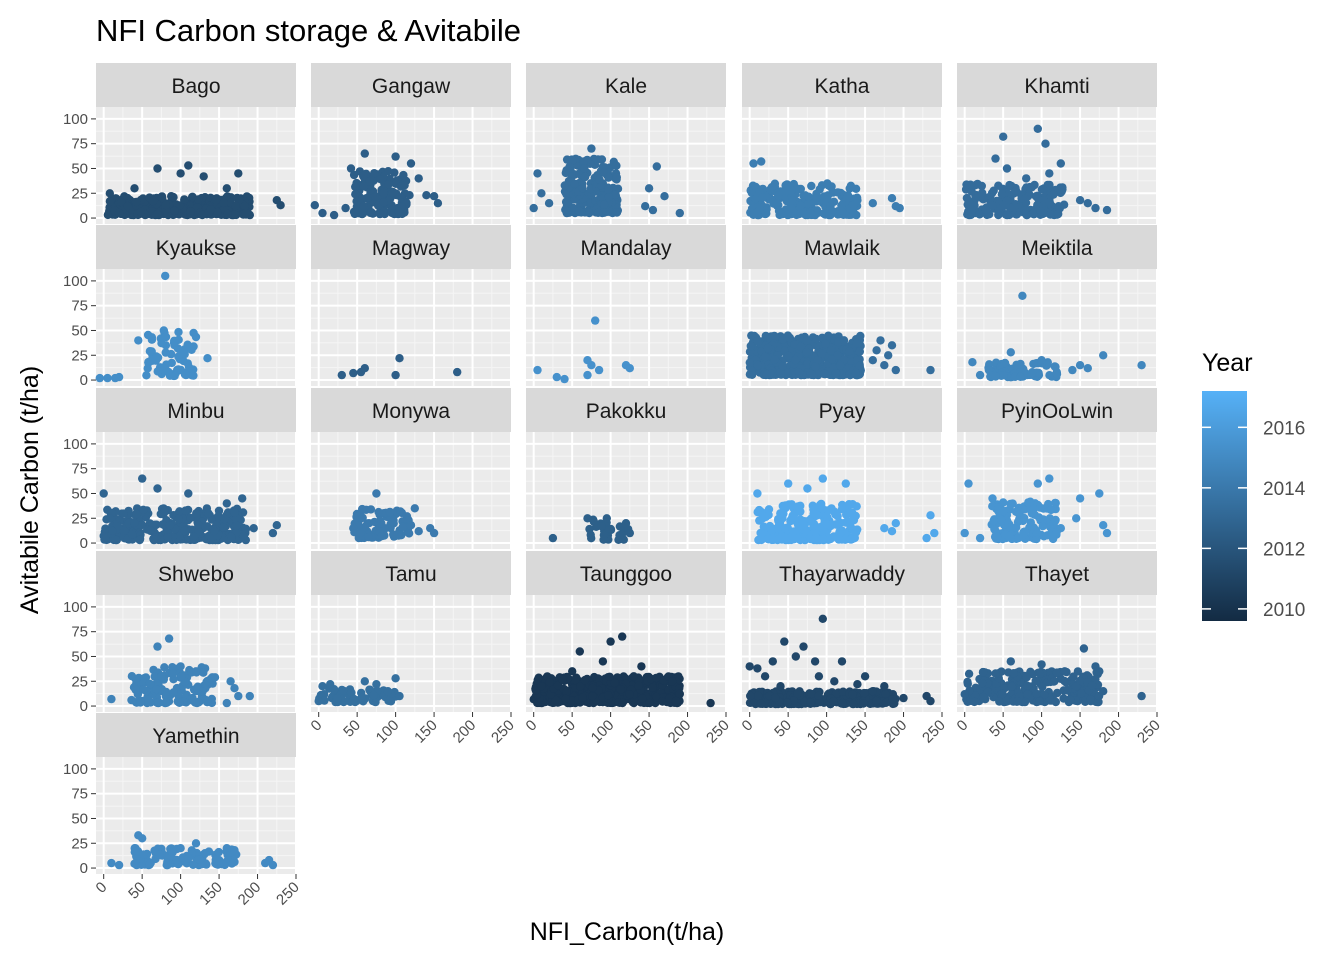  I want to click on facet-strip-label: Meiktila, so click(1057, 248).